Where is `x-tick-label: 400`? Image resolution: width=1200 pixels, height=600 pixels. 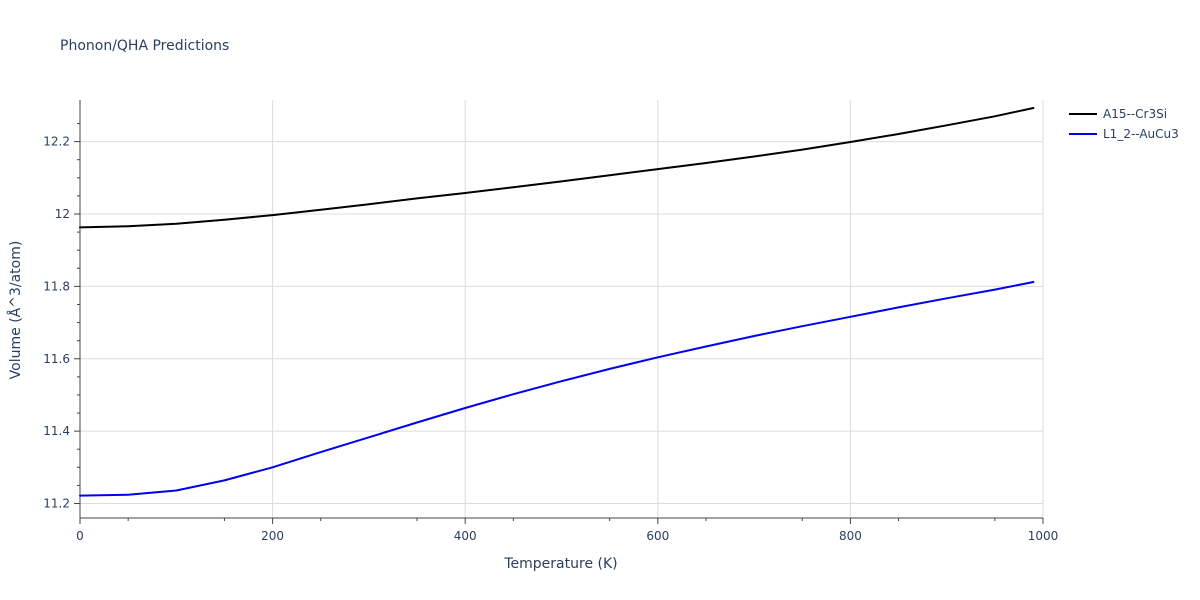
x-tick-label: 400 is located at coordinates (465, 536).